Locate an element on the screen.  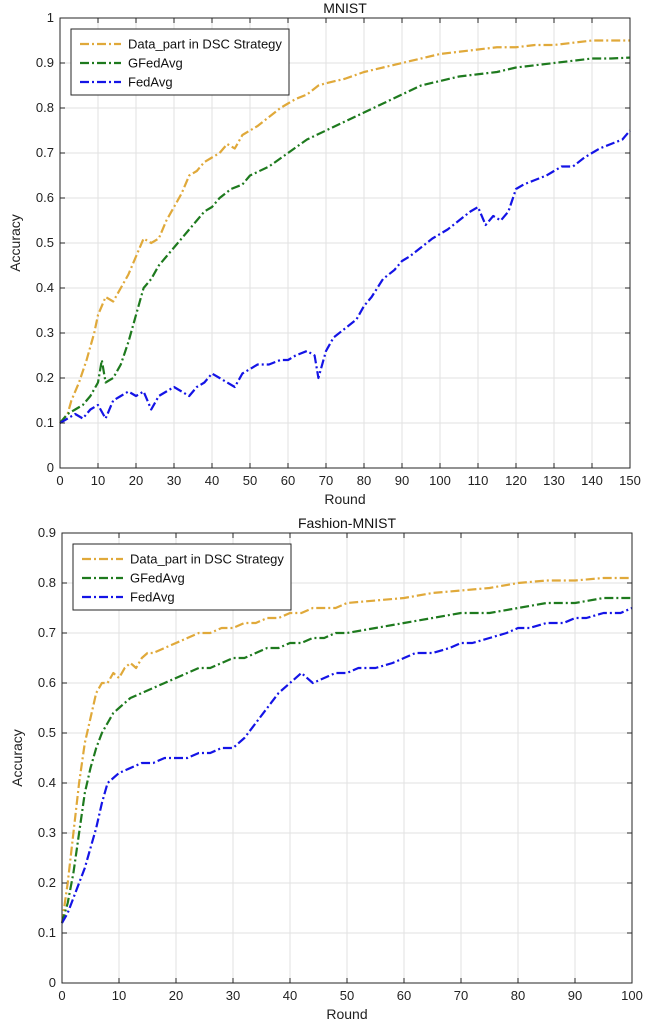
x-tick-label: 110 is located at coordinates (478, 480).